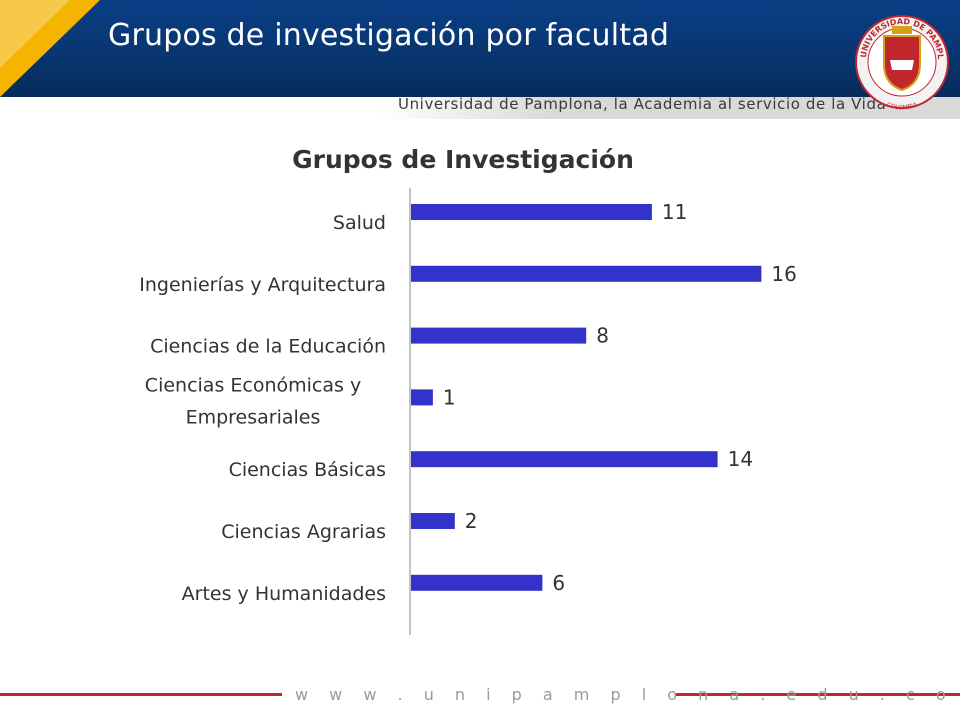 Image resolution: width=960 pixels, height=720 pixels. I want to click on category-label: Ciencias Básicas, so click(307, 470).